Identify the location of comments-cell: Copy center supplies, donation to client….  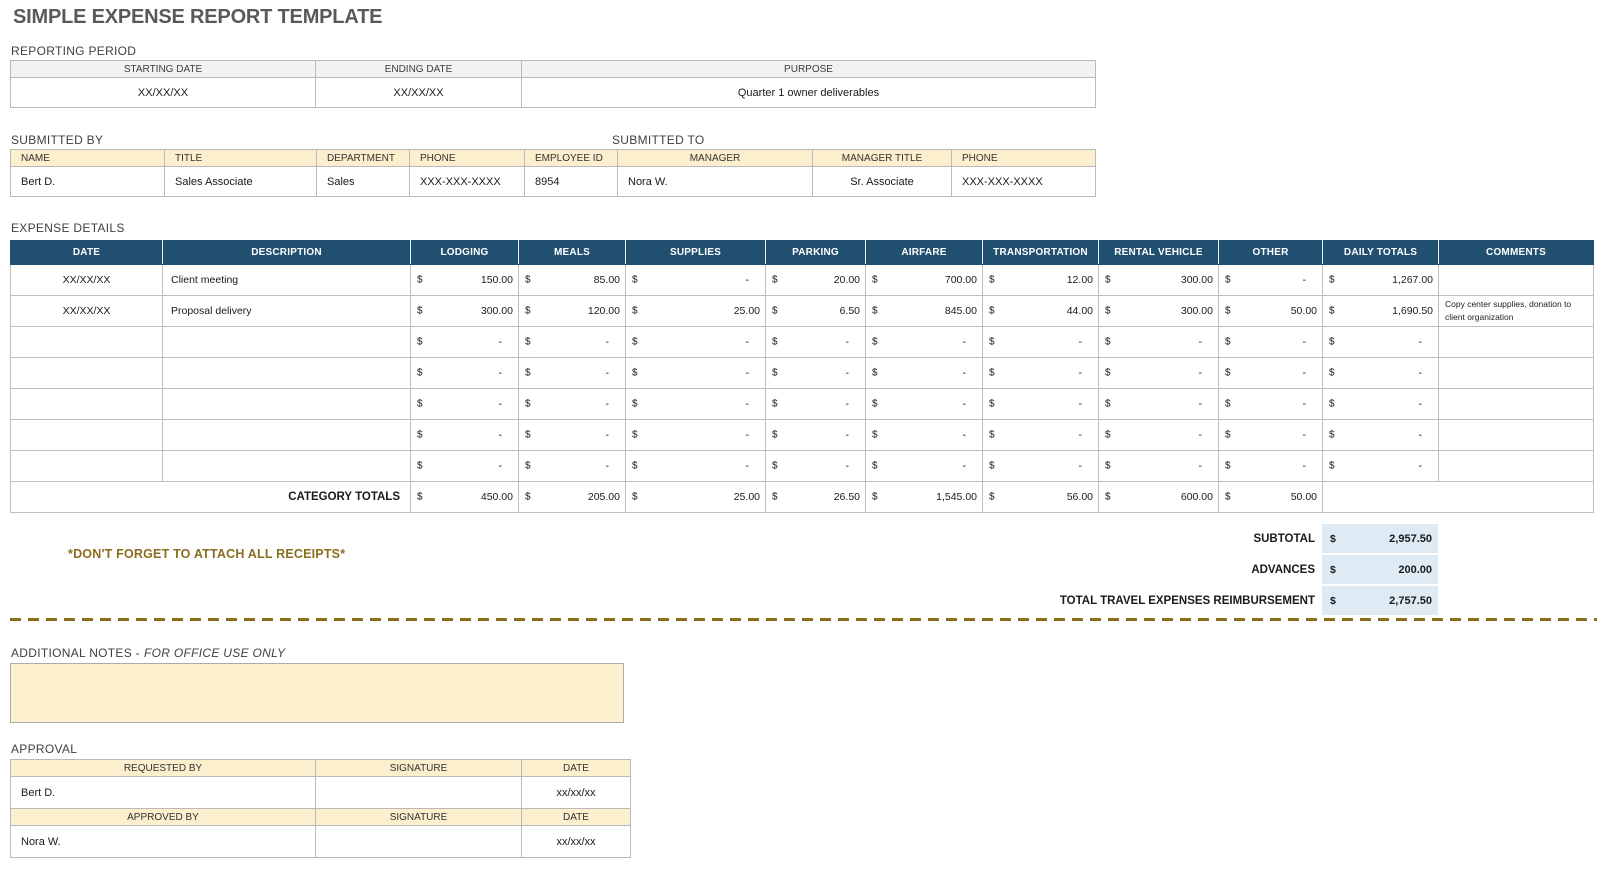
(1516, 311).